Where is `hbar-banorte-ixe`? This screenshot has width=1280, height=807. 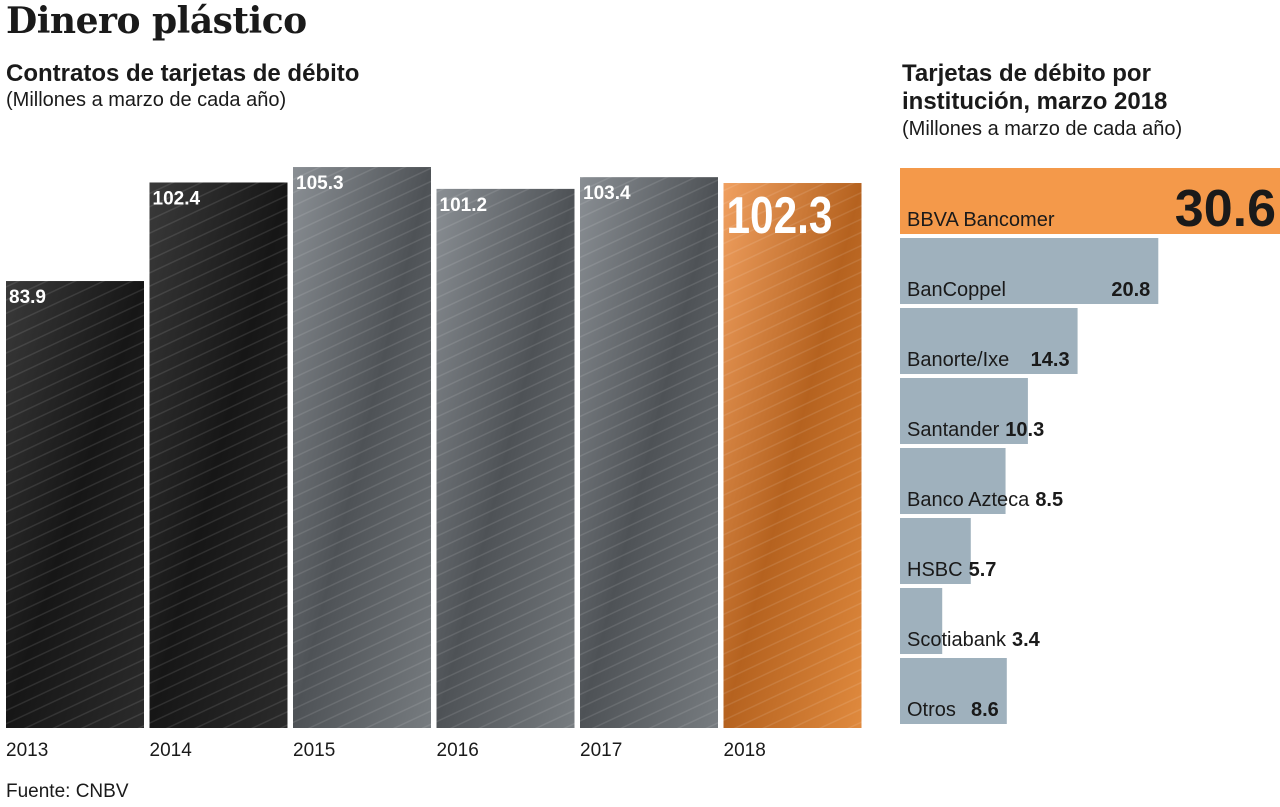
hbar-banorte-ixe is located at coordinates (989, 341).